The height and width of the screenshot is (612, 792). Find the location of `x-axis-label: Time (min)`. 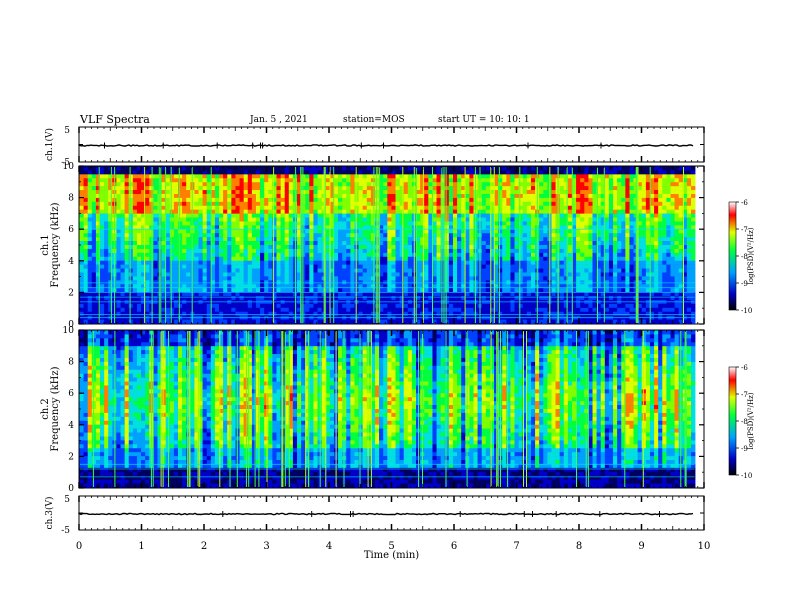

x-axis-label: Time (min) is located at coordinates (391, 555).